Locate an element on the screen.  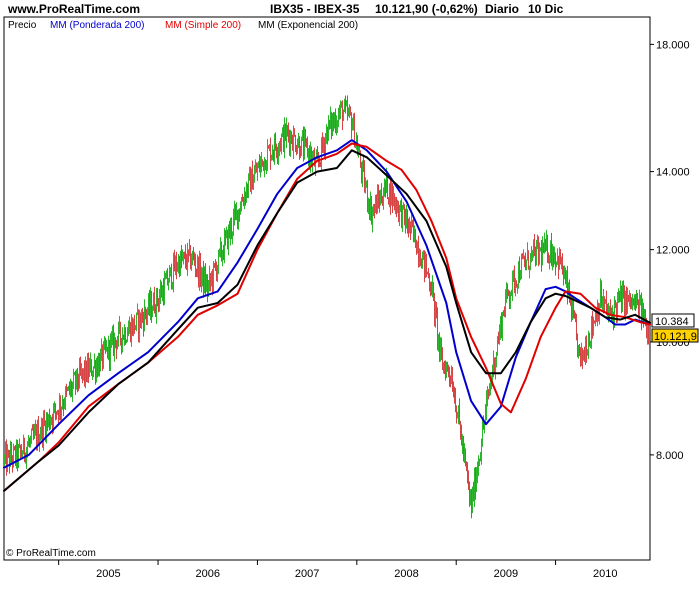
last-quote: 10.121,90 (-0,62%) is located at coordinates (426, 9).